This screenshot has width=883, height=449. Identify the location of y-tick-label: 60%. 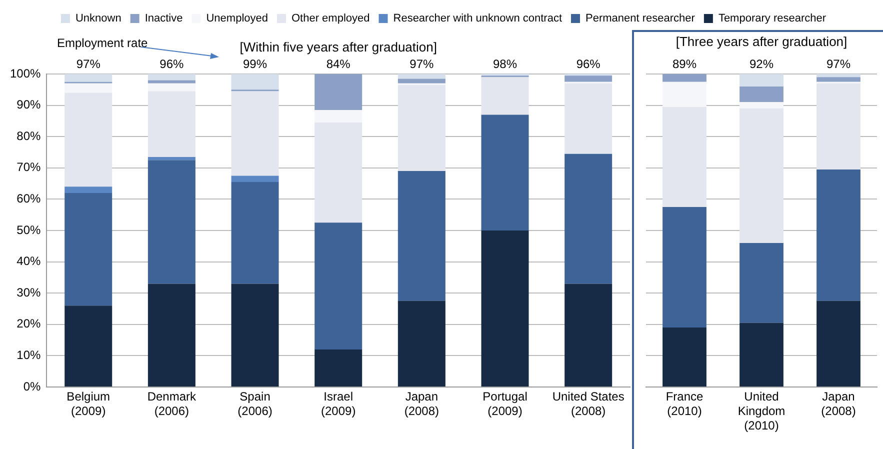
(29, 199).